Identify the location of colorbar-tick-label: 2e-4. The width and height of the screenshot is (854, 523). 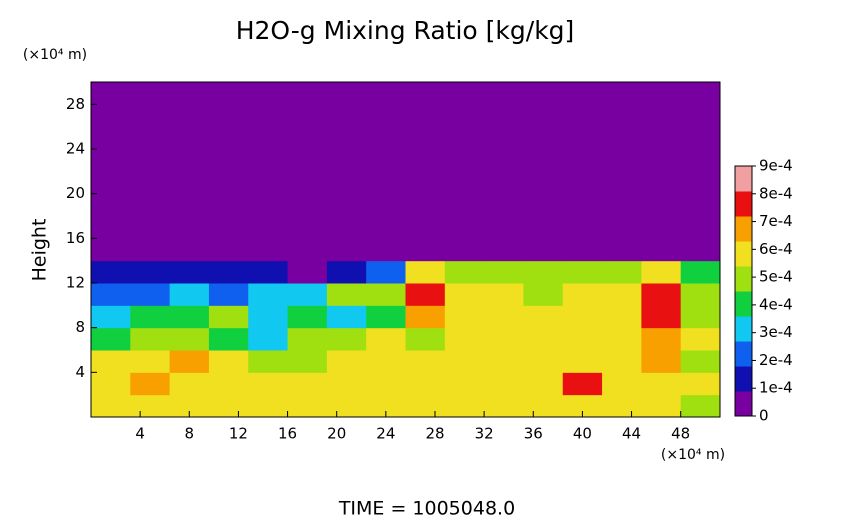
(776, 360).